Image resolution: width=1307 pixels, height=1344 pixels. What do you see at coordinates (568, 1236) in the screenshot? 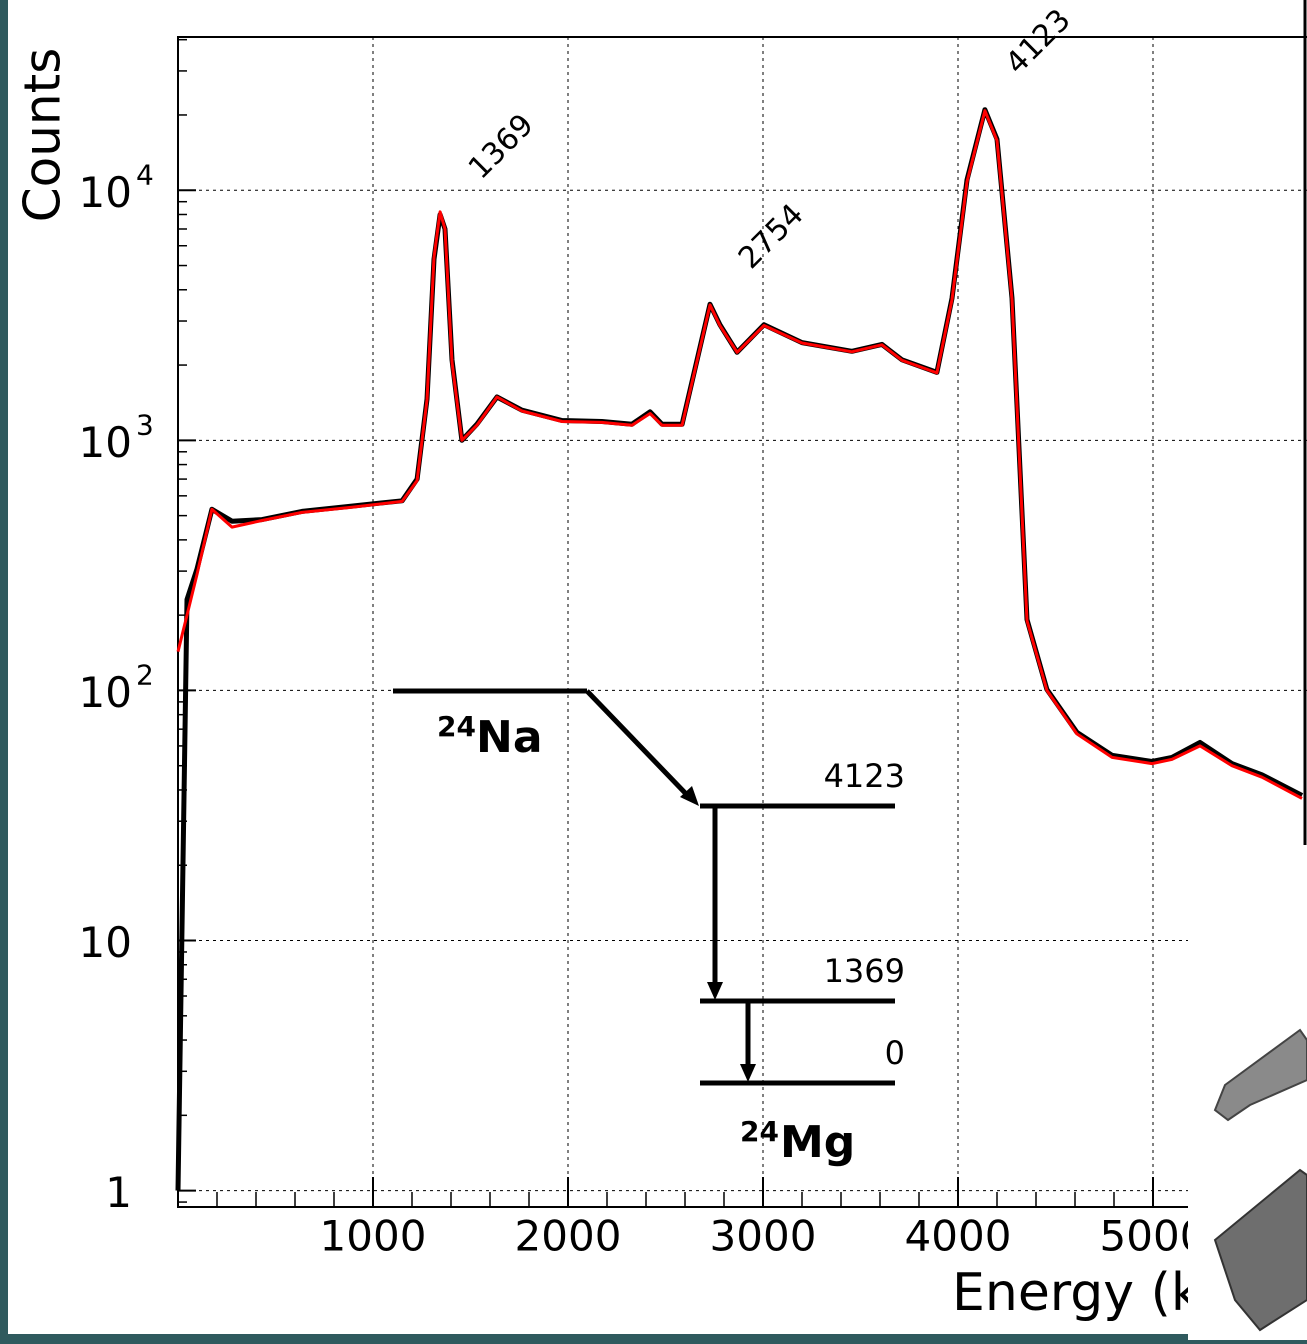
I see `x-tick-label: 2000` at bounding box center [568, 1236].